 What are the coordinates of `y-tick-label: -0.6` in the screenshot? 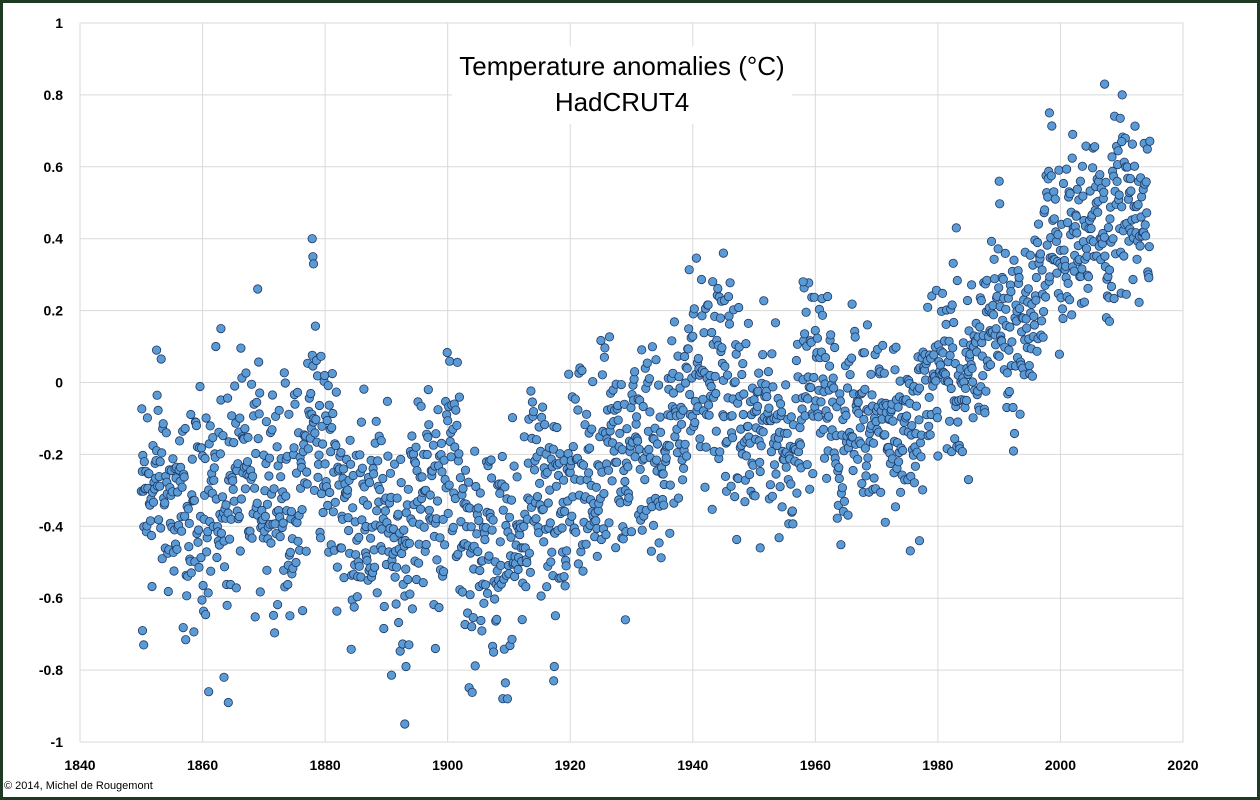 It's located at (51, 598).